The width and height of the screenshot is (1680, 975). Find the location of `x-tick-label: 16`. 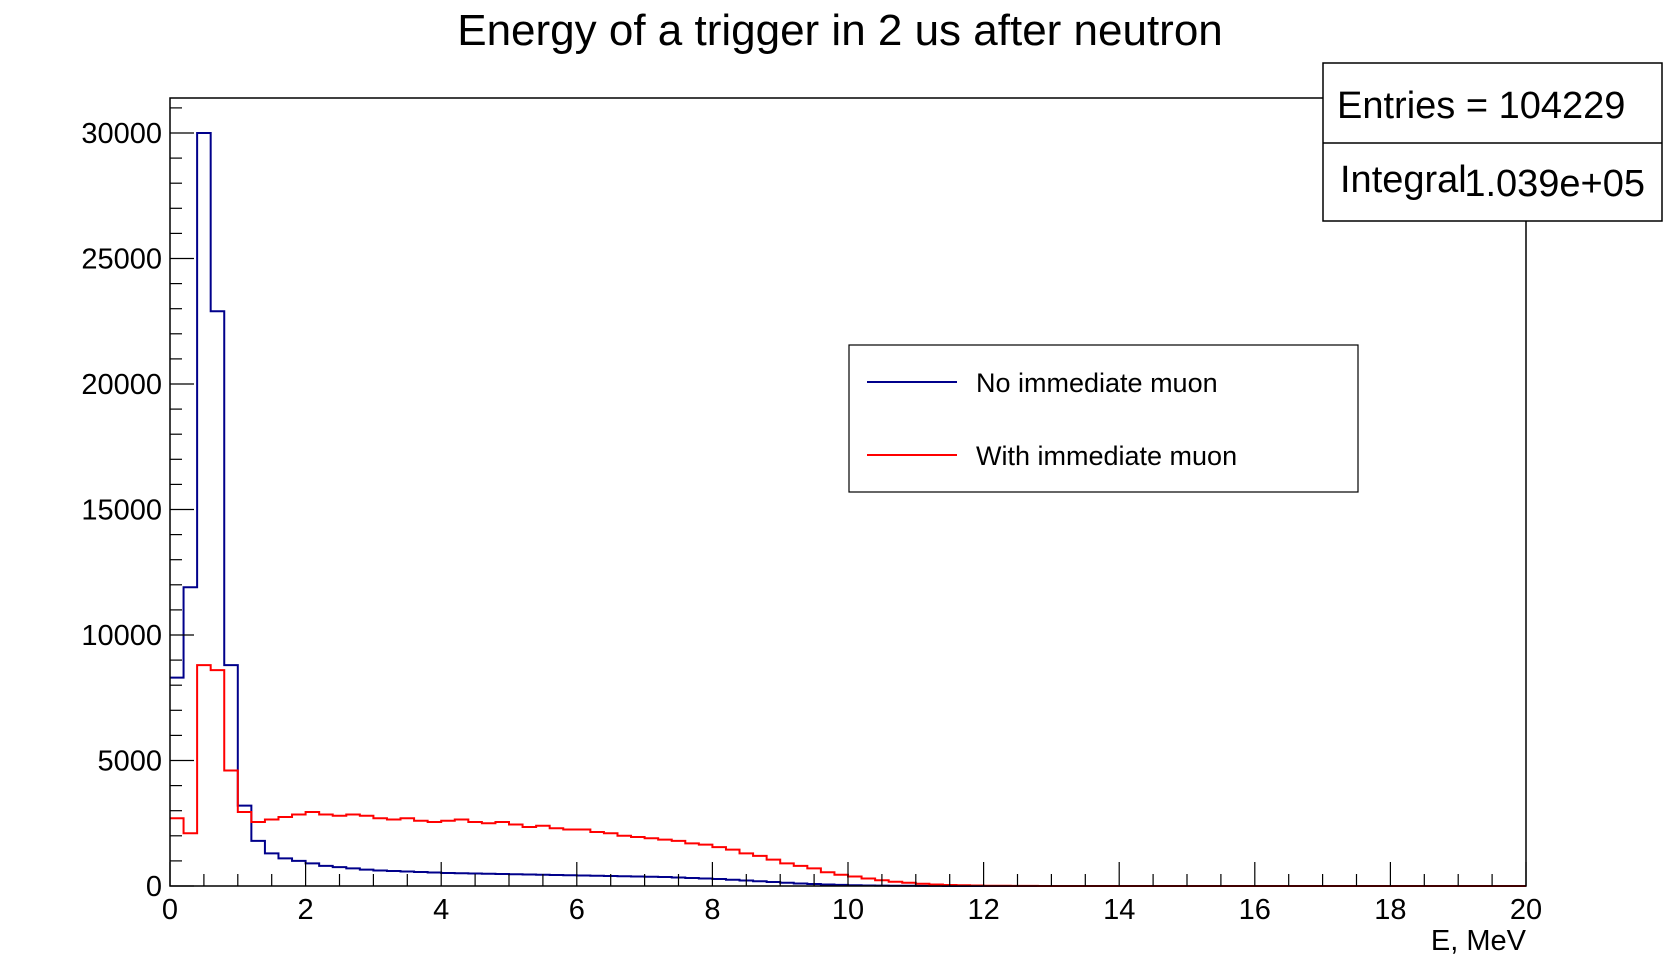

x-tick-label: 16 is located at coordinates (1255, 910).